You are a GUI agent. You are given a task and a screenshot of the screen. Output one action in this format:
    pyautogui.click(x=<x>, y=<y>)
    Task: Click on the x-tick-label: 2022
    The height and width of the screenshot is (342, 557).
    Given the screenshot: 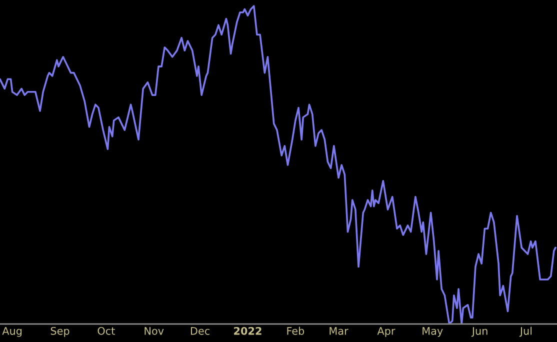 What is the action you would take?
    pyautogui.click(x=248, y=330)
    